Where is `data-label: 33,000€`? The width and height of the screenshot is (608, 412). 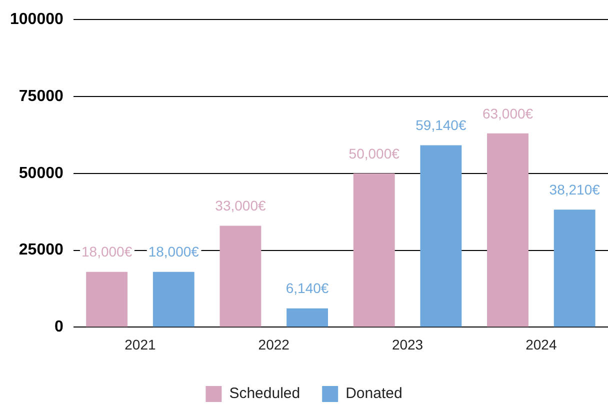 data-label: 33,000€ is located at coordinates (240, 206).